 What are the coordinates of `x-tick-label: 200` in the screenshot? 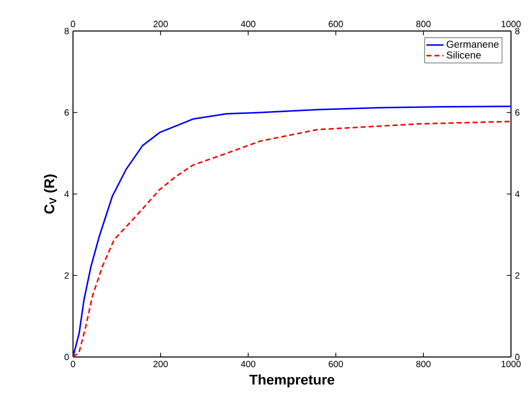 It's located at (161, 364).